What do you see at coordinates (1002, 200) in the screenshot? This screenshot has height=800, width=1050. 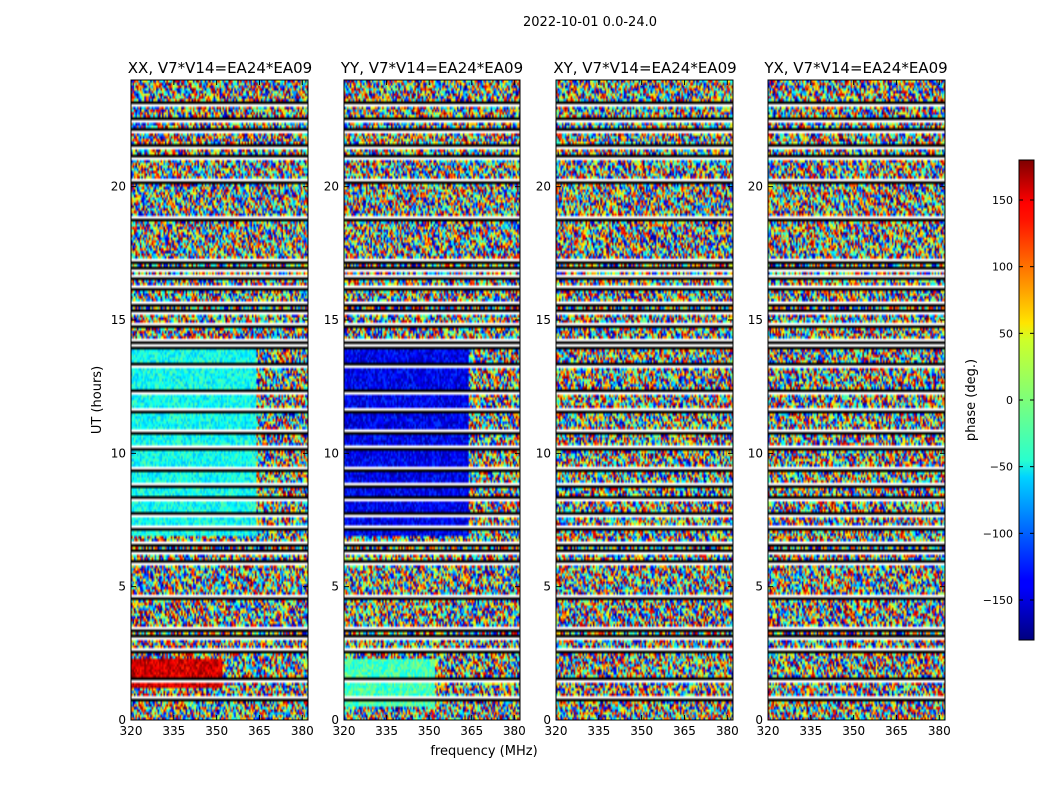 I see `colorbar-tick-label: 150` at bounding box center [1002, 200].